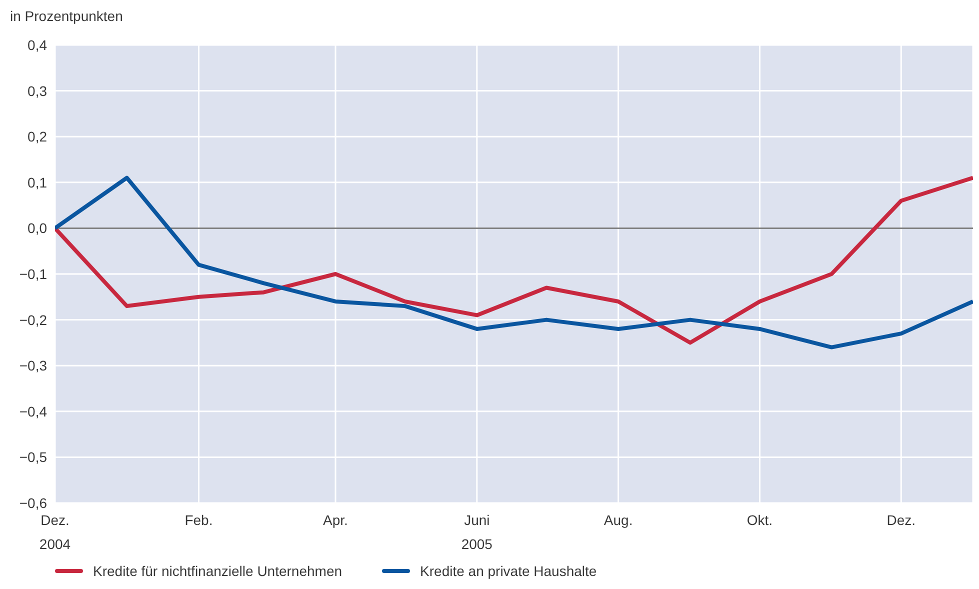  Describe the element at coordinates (33, 366) in the screenshot. I see `y-tick-label: −0,3` at that location.